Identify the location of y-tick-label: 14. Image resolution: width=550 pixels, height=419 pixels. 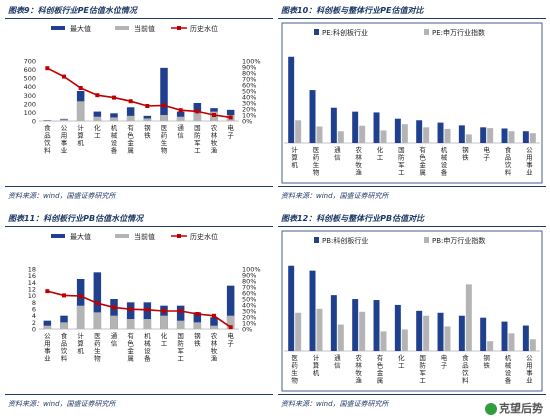
(32, 283).